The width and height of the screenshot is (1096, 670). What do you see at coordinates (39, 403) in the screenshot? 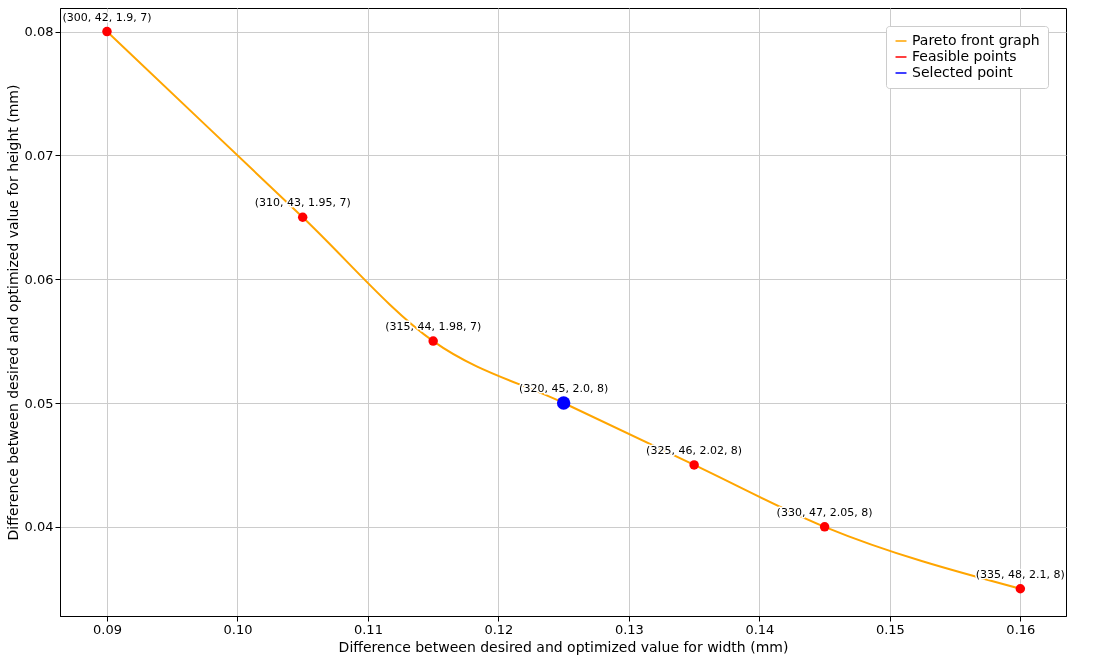
I see `y-tick-label: 0.05` at bounding box center [39, 403].